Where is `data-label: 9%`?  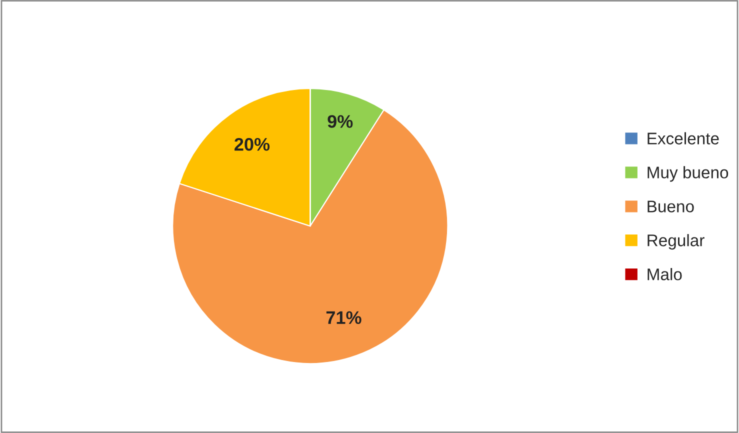
data-label: 9% is located at coordinates (340, 121).